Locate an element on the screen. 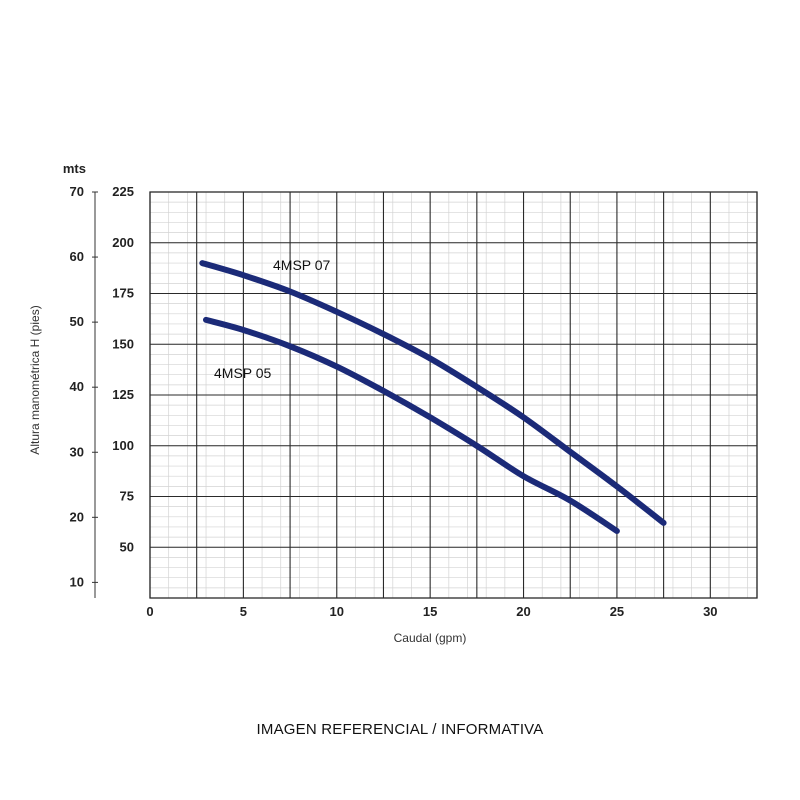 The height and width of the screenshot is (800, 800). y-axis-title: Altura manométrica H (pies) is located at coordinates (35, 379).